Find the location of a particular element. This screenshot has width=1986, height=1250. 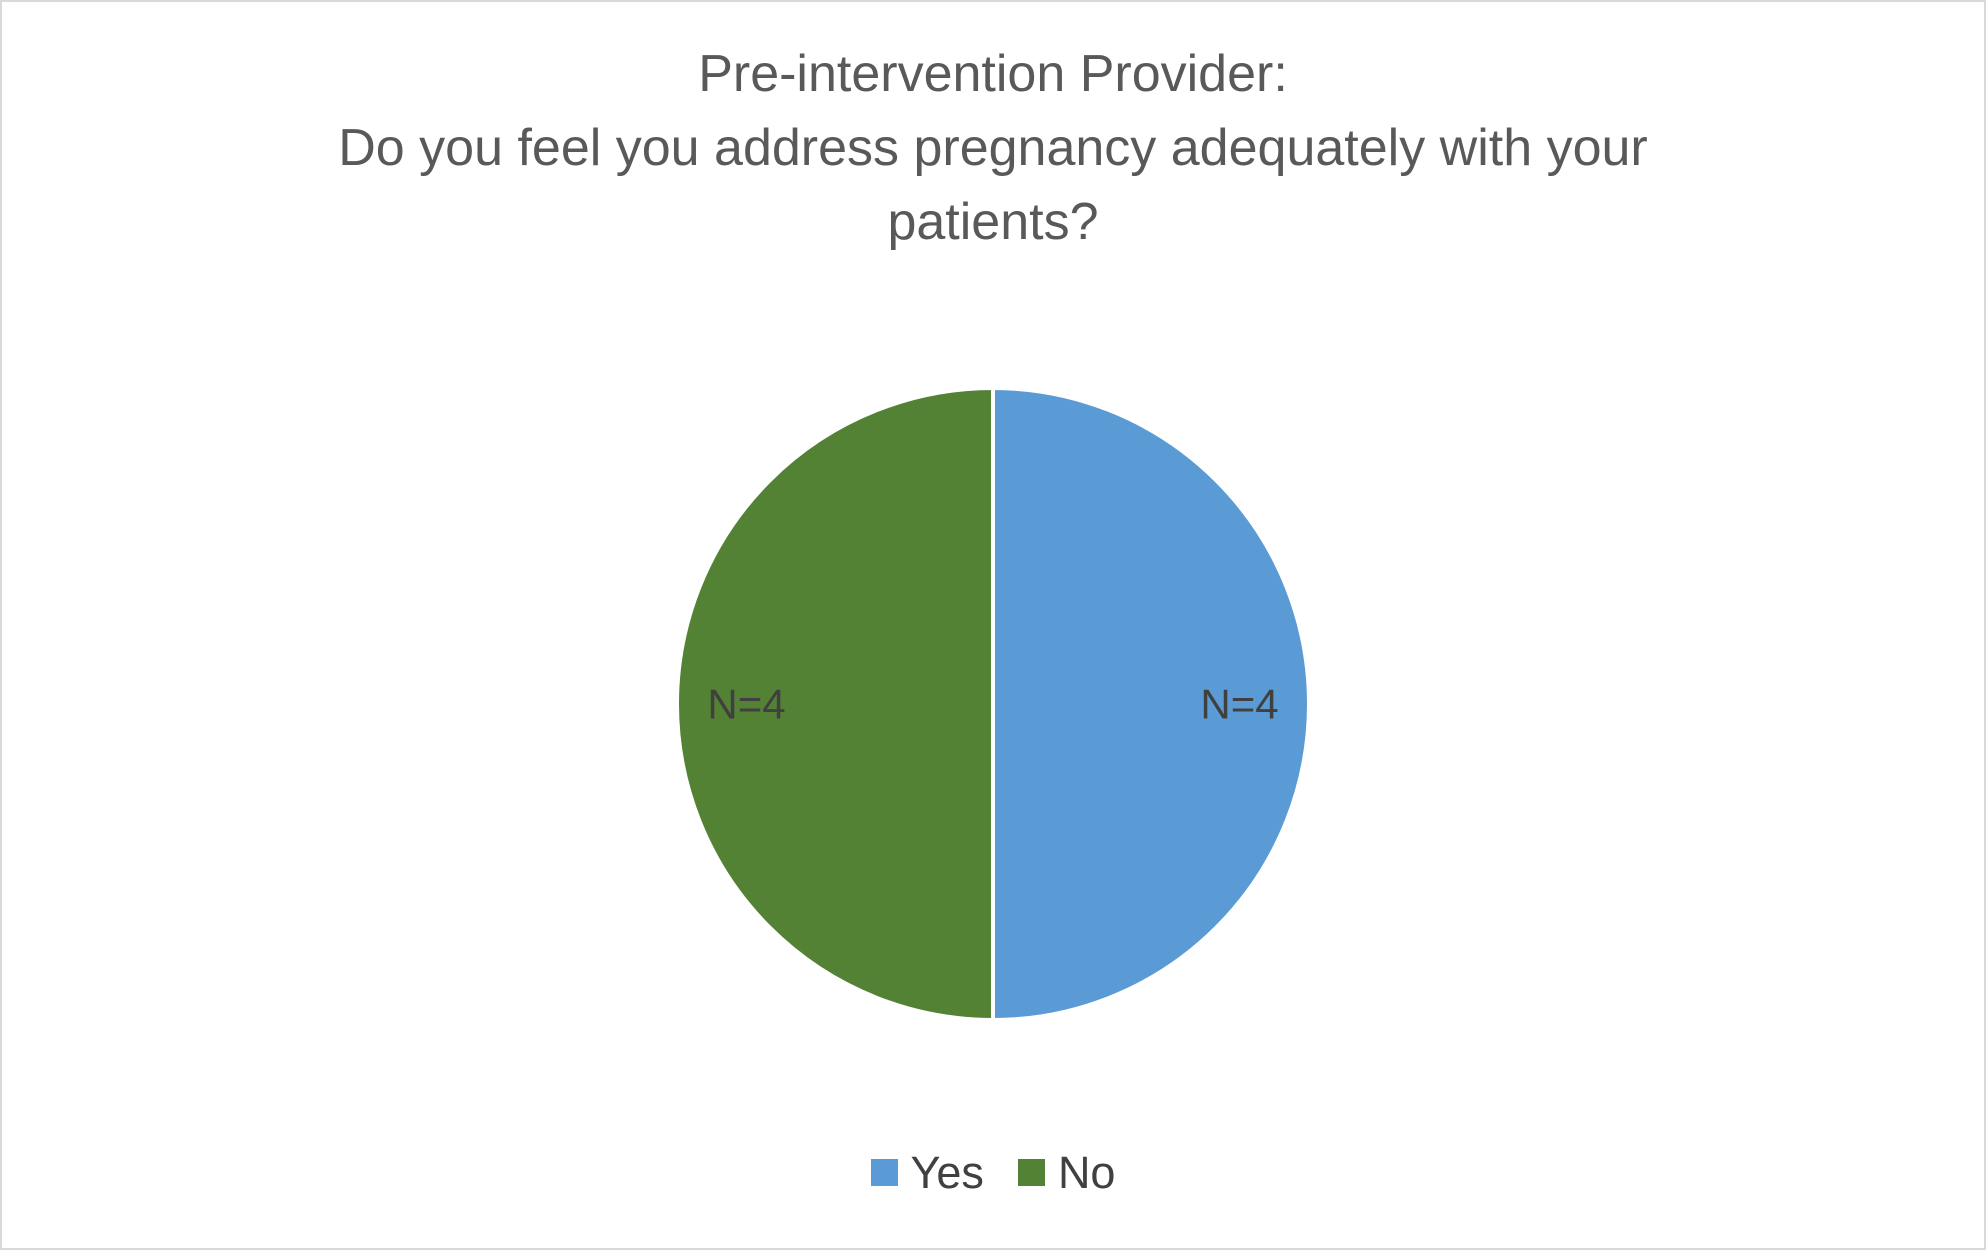

pie-slice-no is located at coordinates (835, 704).